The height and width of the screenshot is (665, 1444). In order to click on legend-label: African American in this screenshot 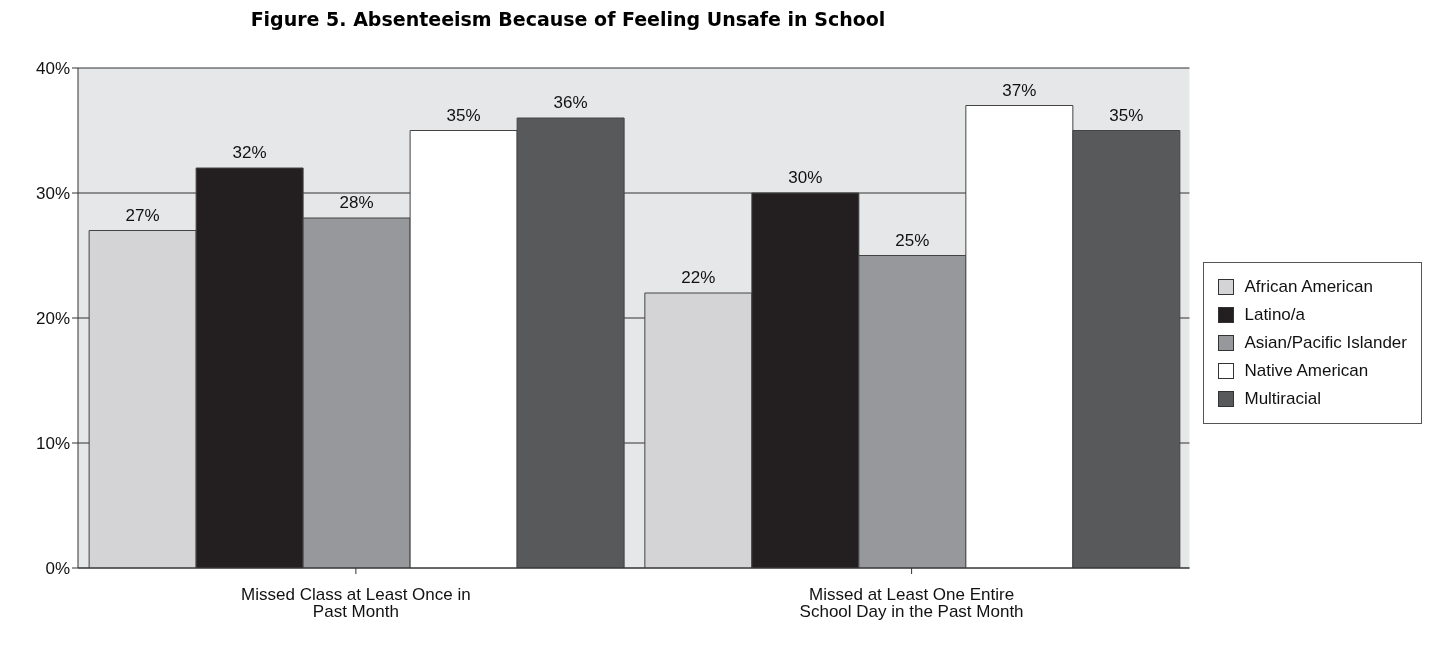, I will do `click(1308, 287)`.